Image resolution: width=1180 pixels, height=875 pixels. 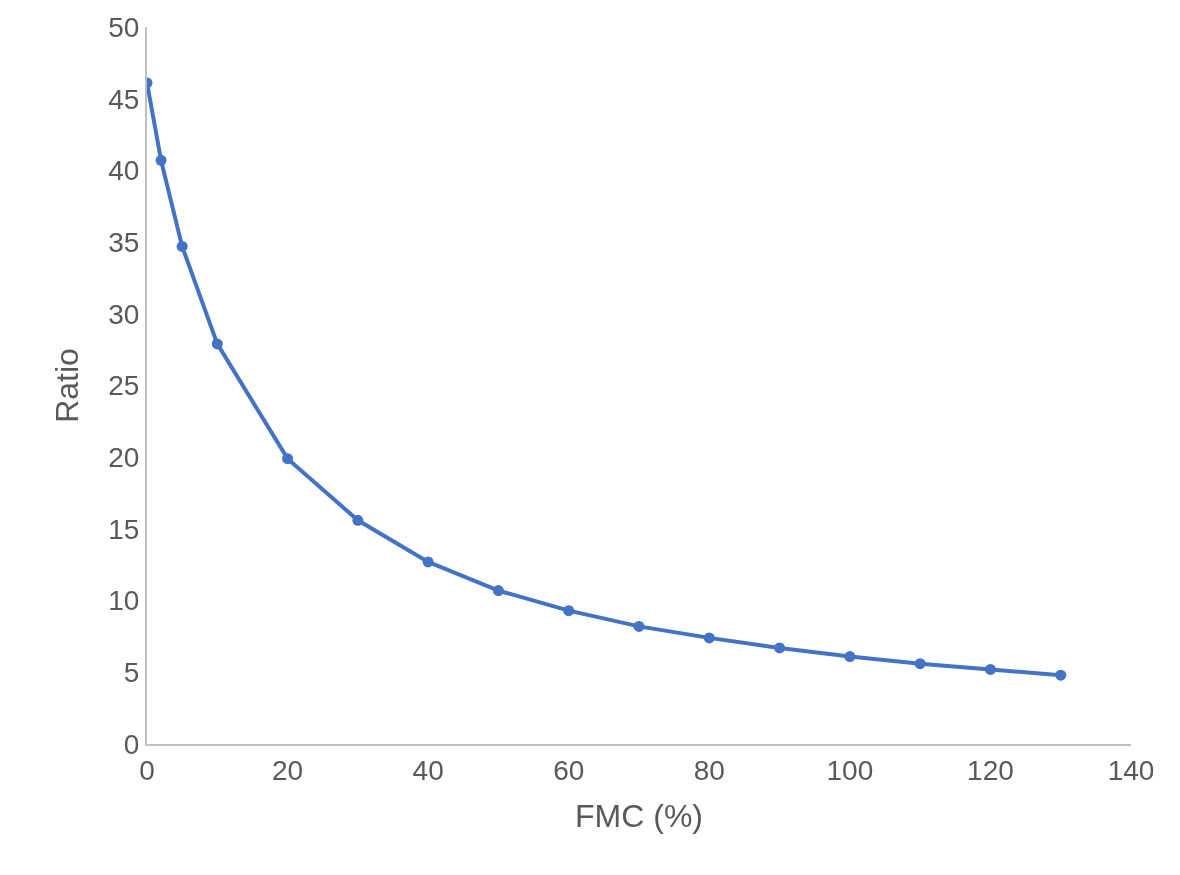 What do you see at coordinates (124, 529) in the screenshot?
I see `y-tick-label: 15` at bounding box center [124, 529].